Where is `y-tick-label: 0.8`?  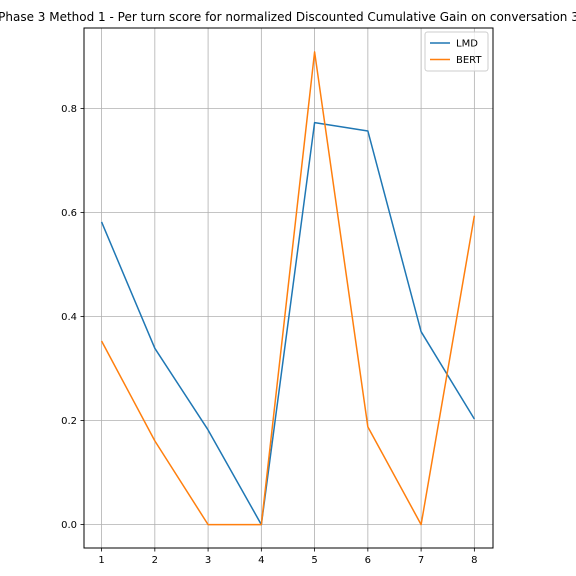
y-tick-label: 0.8 is located at coordinates (69, 109).